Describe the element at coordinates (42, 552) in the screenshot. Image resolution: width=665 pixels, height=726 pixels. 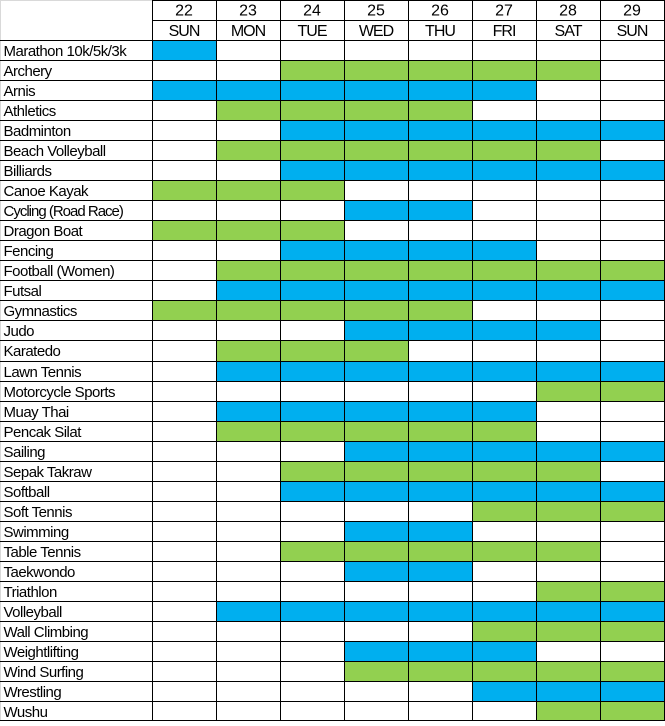
I see `svg-text: Table Tennis` at that location.